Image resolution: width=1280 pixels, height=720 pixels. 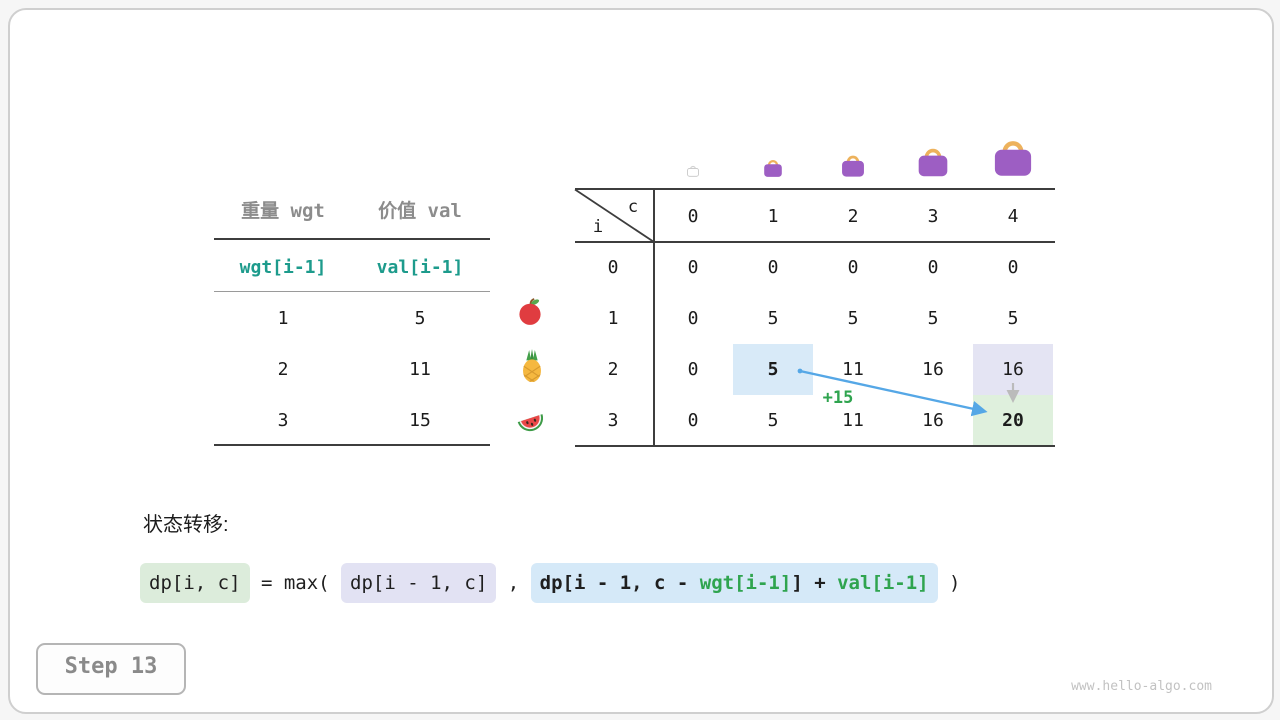 I want to click on dp-cell-2-2: 11, so click(x=853, y=369).